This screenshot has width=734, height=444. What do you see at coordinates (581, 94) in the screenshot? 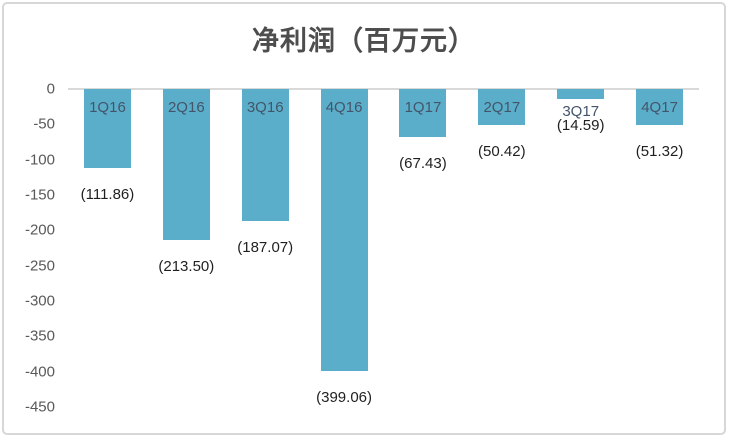
I see `bar-3q17` at bounding box center [581, 94].